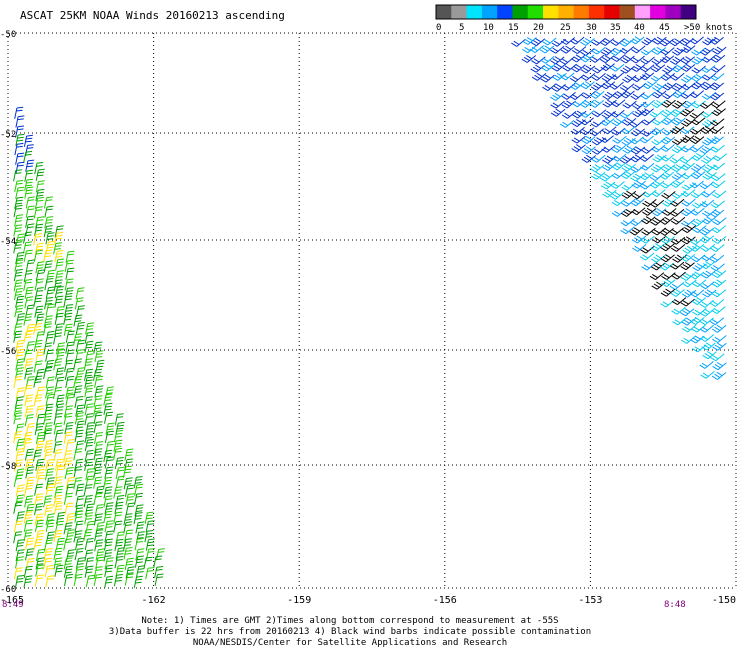 This screenshot has height=650, width=740. Describe the element at coordinates (445, 600) in the screenshot. I see `lon-tick-label: -156` at that location.